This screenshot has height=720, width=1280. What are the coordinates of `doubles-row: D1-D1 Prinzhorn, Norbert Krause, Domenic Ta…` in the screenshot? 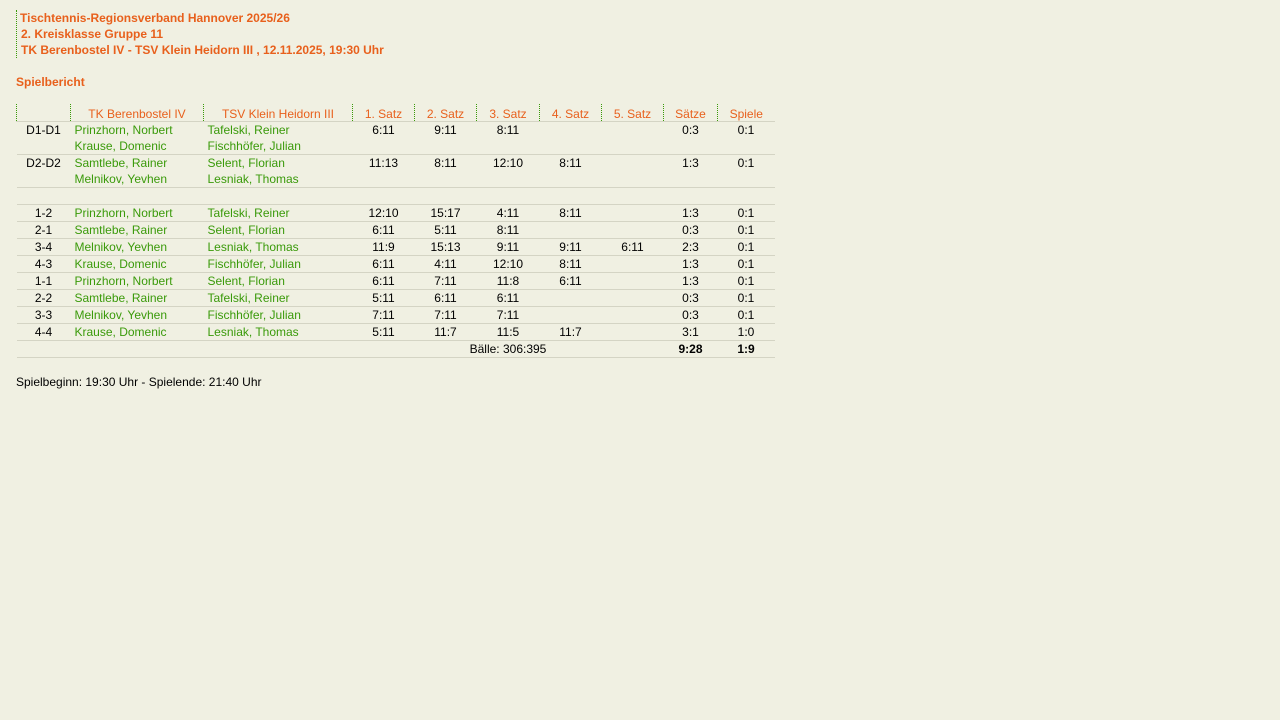 It's located at (395, 138).